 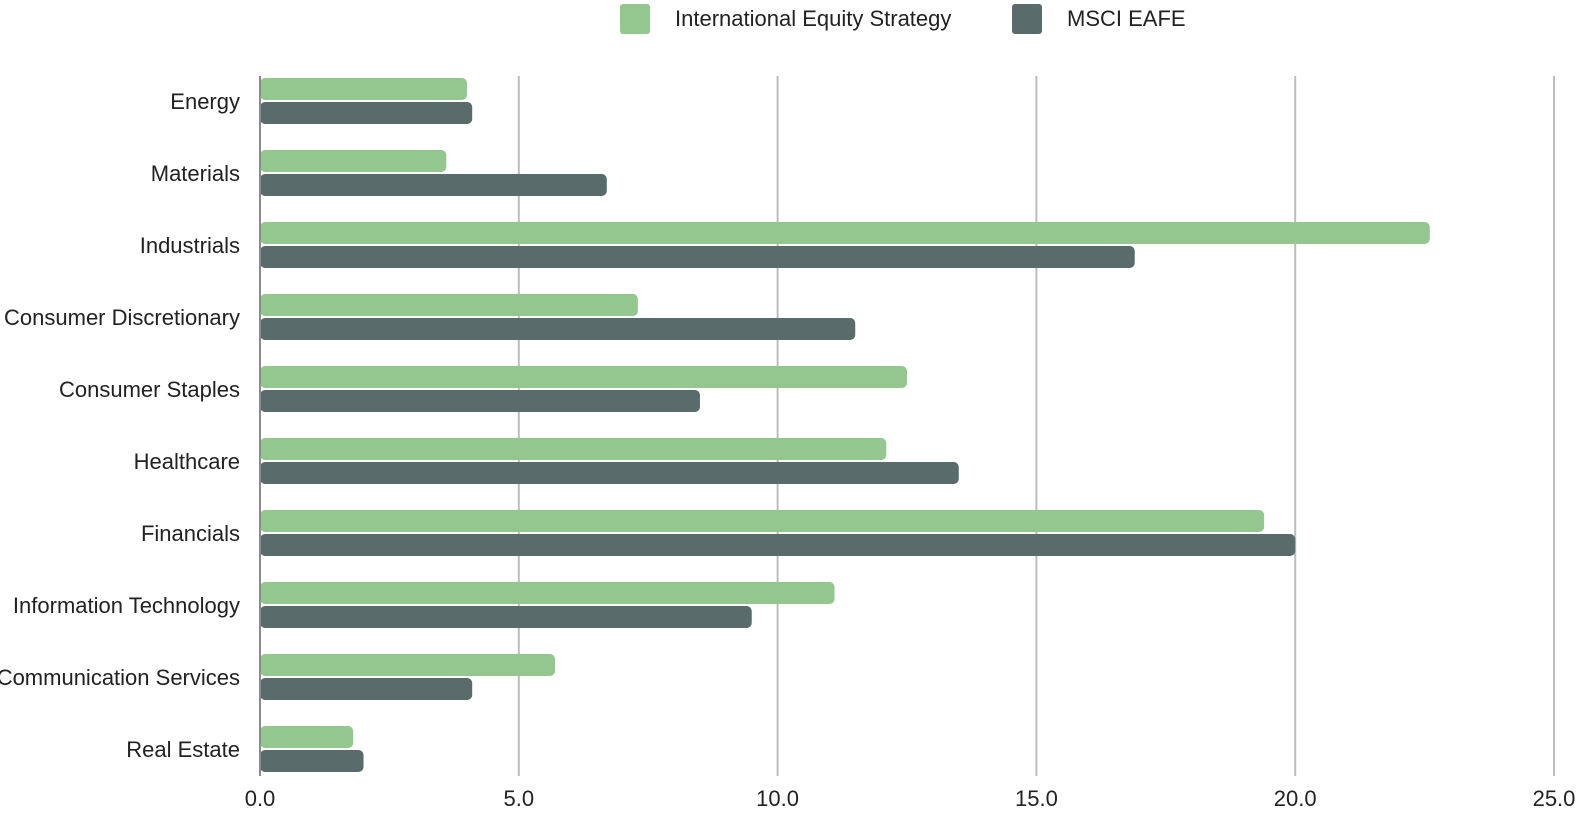 I want to click on legend: International Equity Strategy MSCI EAFE, so click(x=790, y=20).